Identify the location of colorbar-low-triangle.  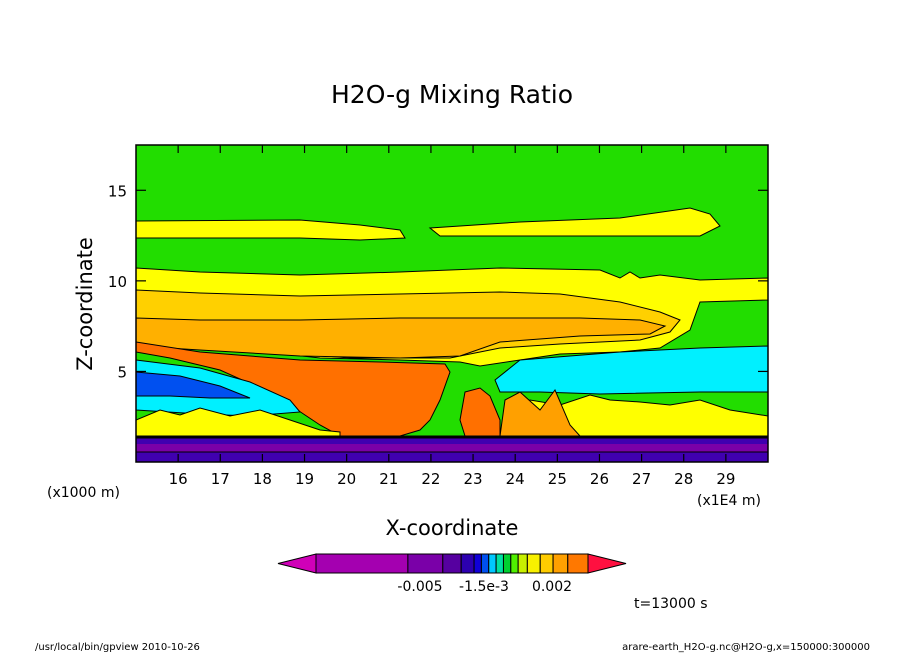
(297, 563).